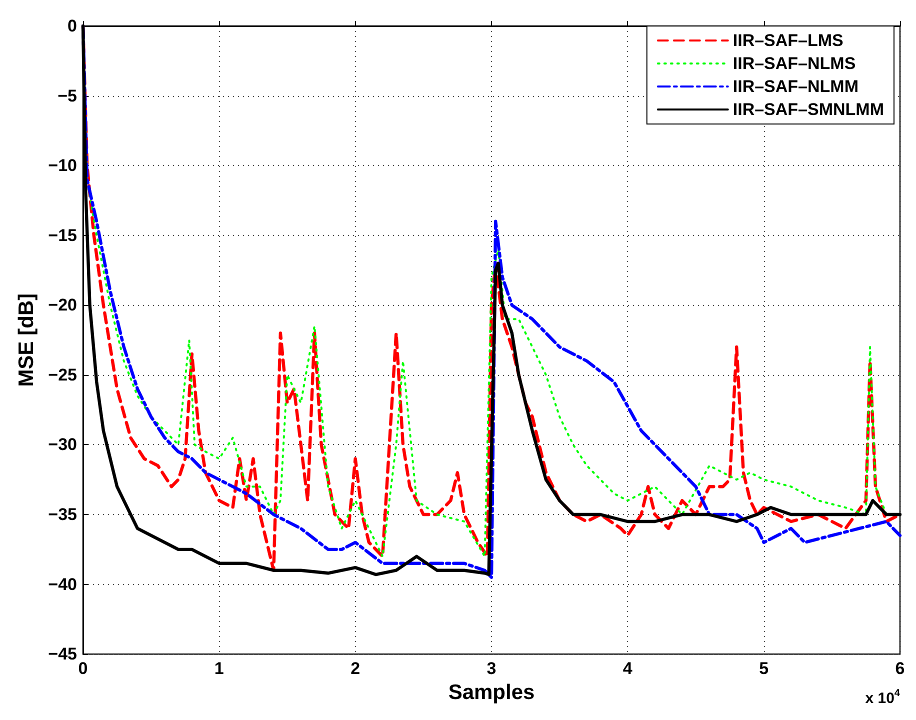  I want to click on x-tick-label: 1, so click(219, 668).